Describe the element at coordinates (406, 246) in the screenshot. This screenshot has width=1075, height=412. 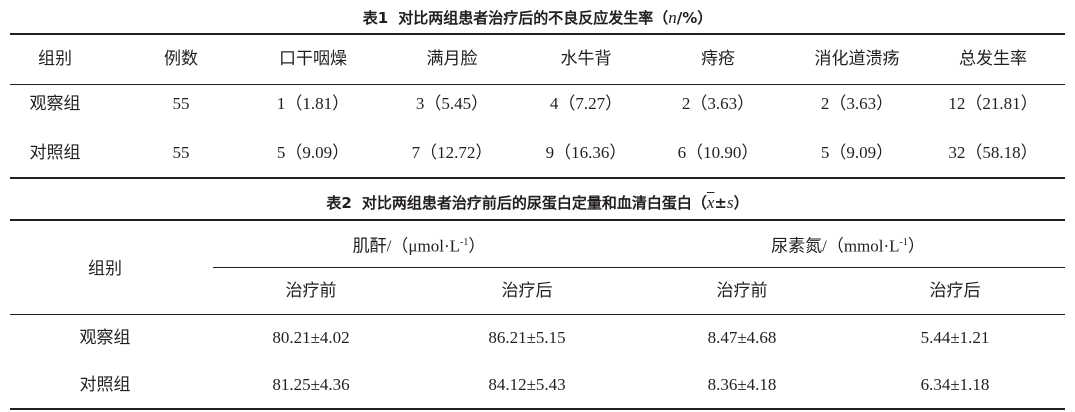
I see `group-name: 肌酐/（μmol·L` at that location.